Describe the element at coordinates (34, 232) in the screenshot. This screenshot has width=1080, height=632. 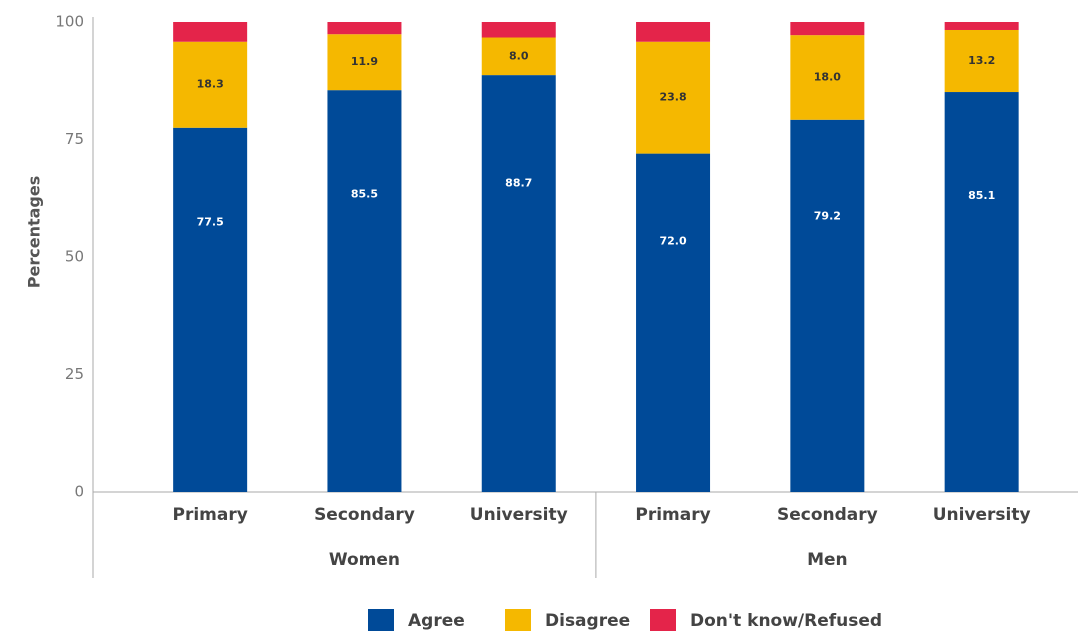
I see `y-axis-label: Percentages` at that location.